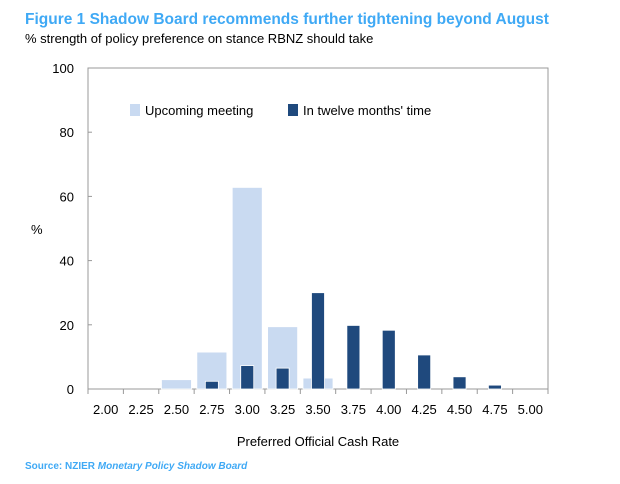 The width and height of the screenshot is (620, 484). I want to click on x-tick-label: 2.25, so click(140, 409).